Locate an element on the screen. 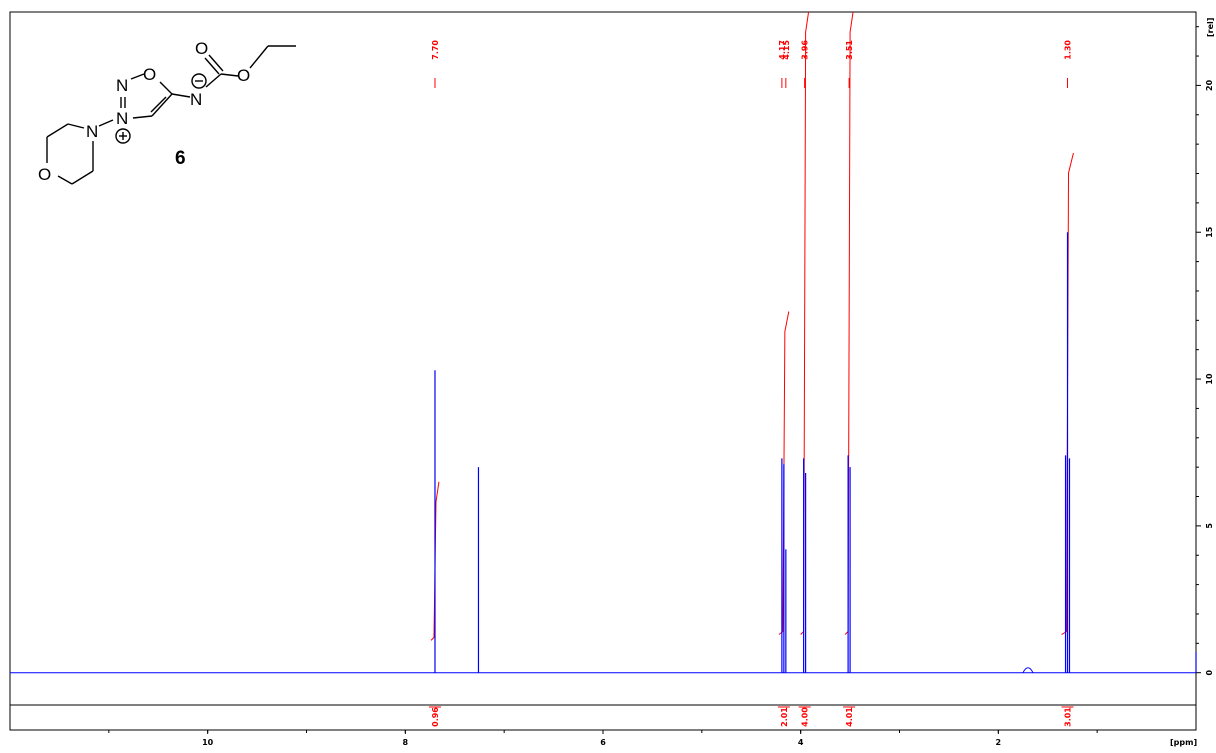  atom-label-morpholine-o: O is located at coordinates (44, 174).